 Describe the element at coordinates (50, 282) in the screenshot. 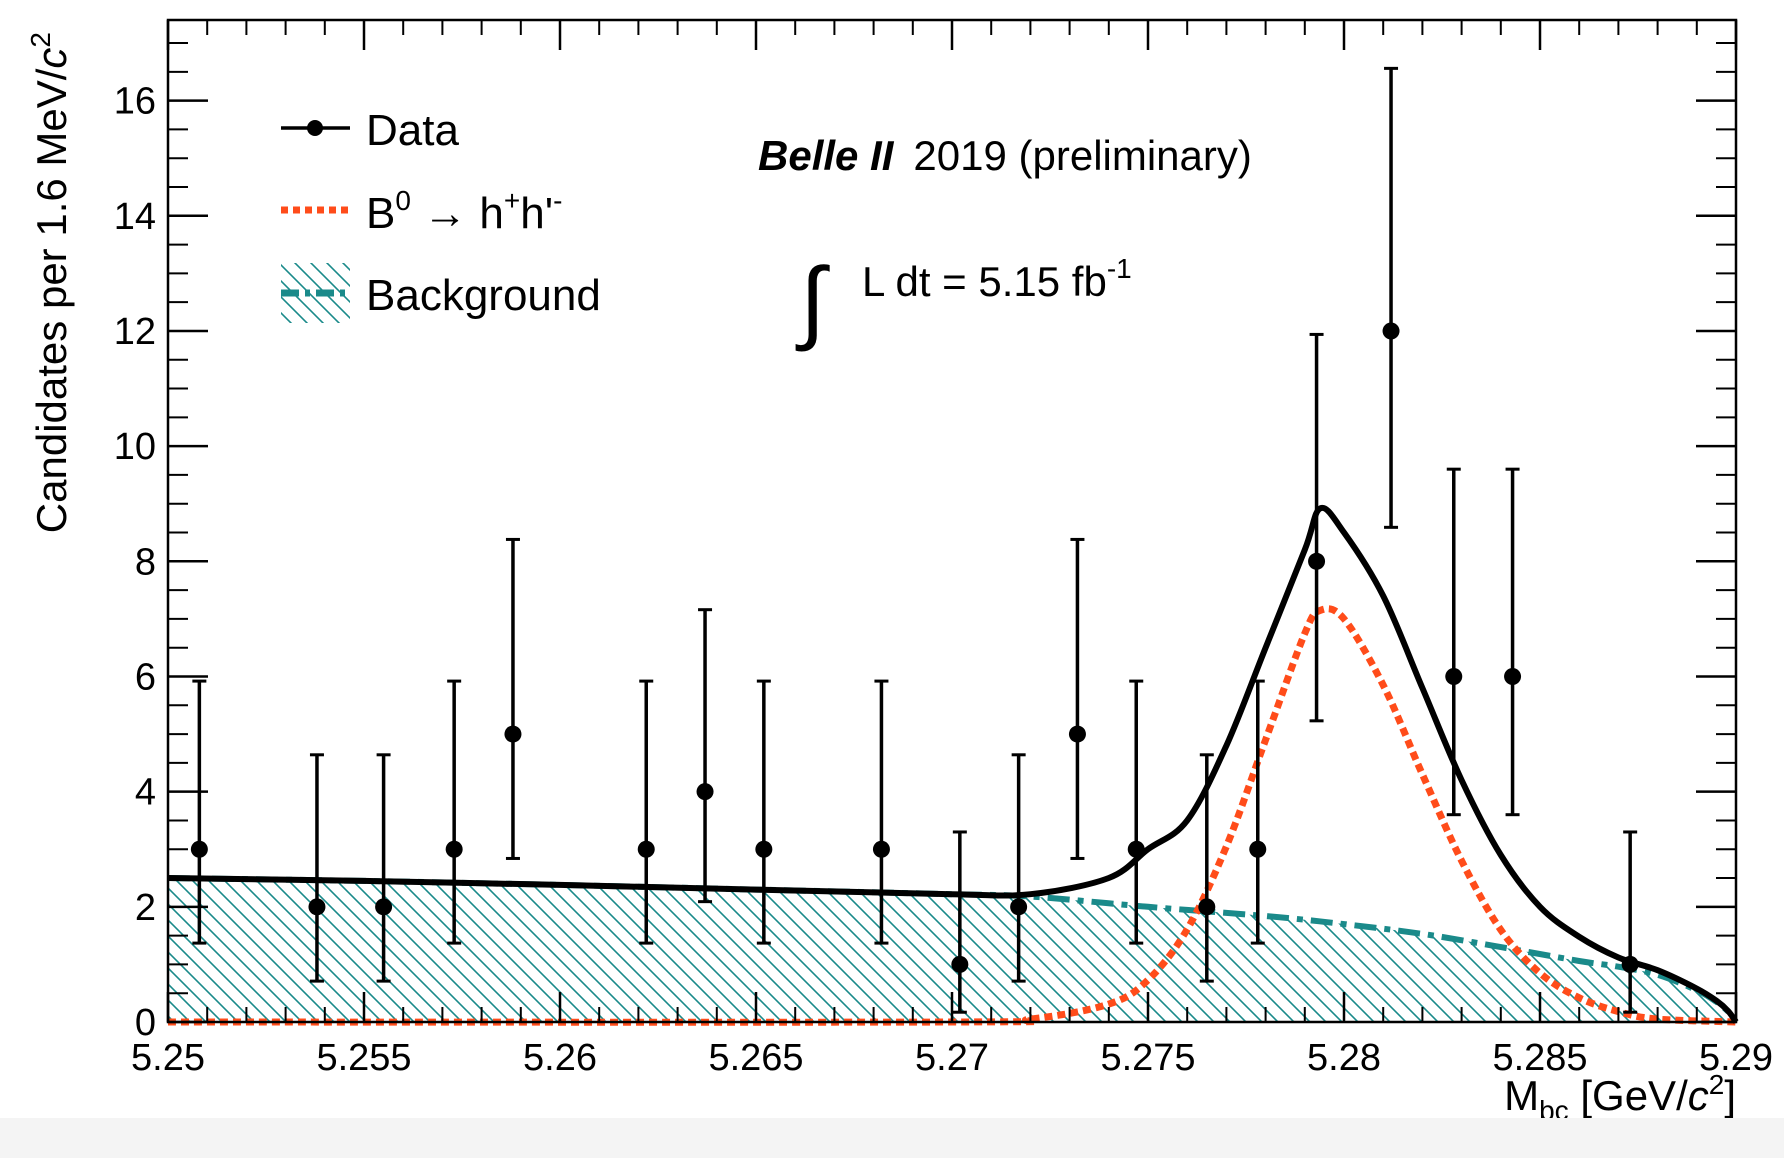

I see `y-axis-title: Candidates per 1.6 MeV/c2` at that location.